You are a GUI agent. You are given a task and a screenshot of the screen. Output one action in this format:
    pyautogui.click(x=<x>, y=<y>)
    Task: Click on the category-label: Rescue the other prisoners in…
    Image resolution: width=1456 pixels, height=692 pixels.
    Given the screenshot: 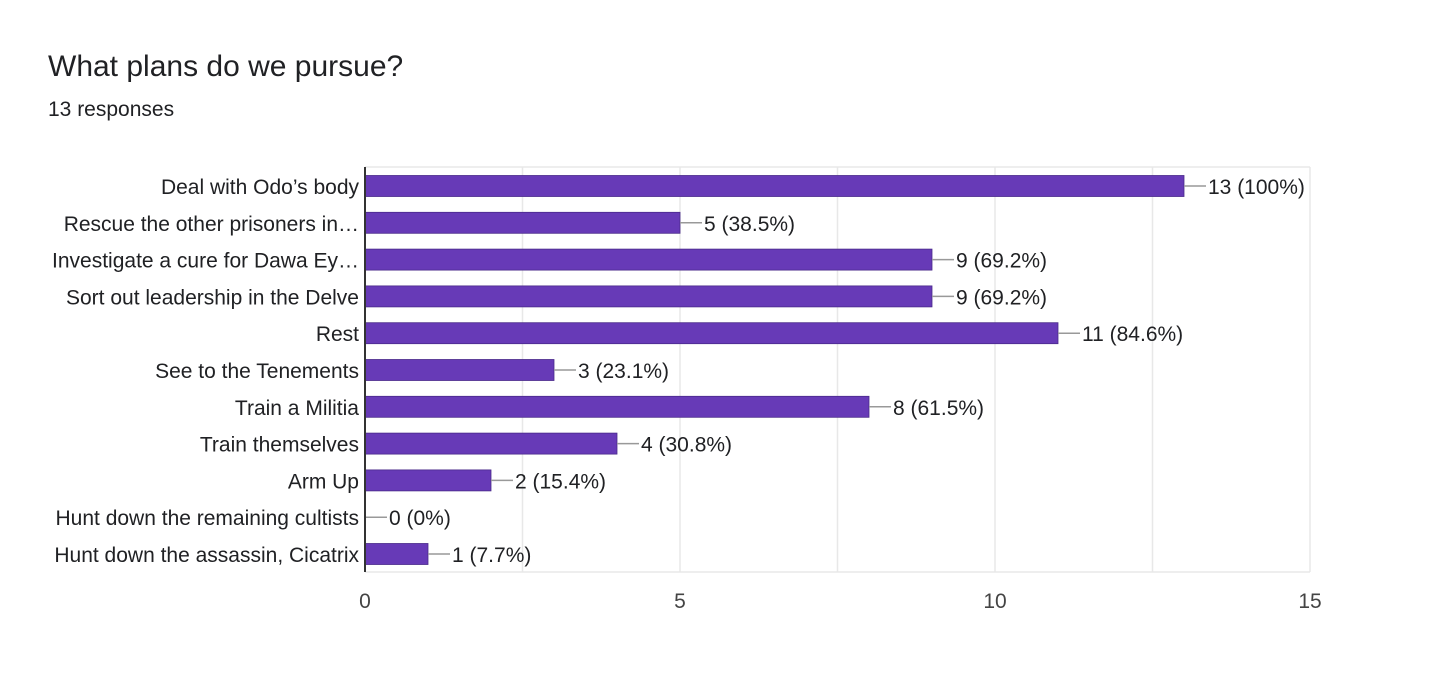 What is the action you would take?
    pyautogui.click(x=211, y=224)
    